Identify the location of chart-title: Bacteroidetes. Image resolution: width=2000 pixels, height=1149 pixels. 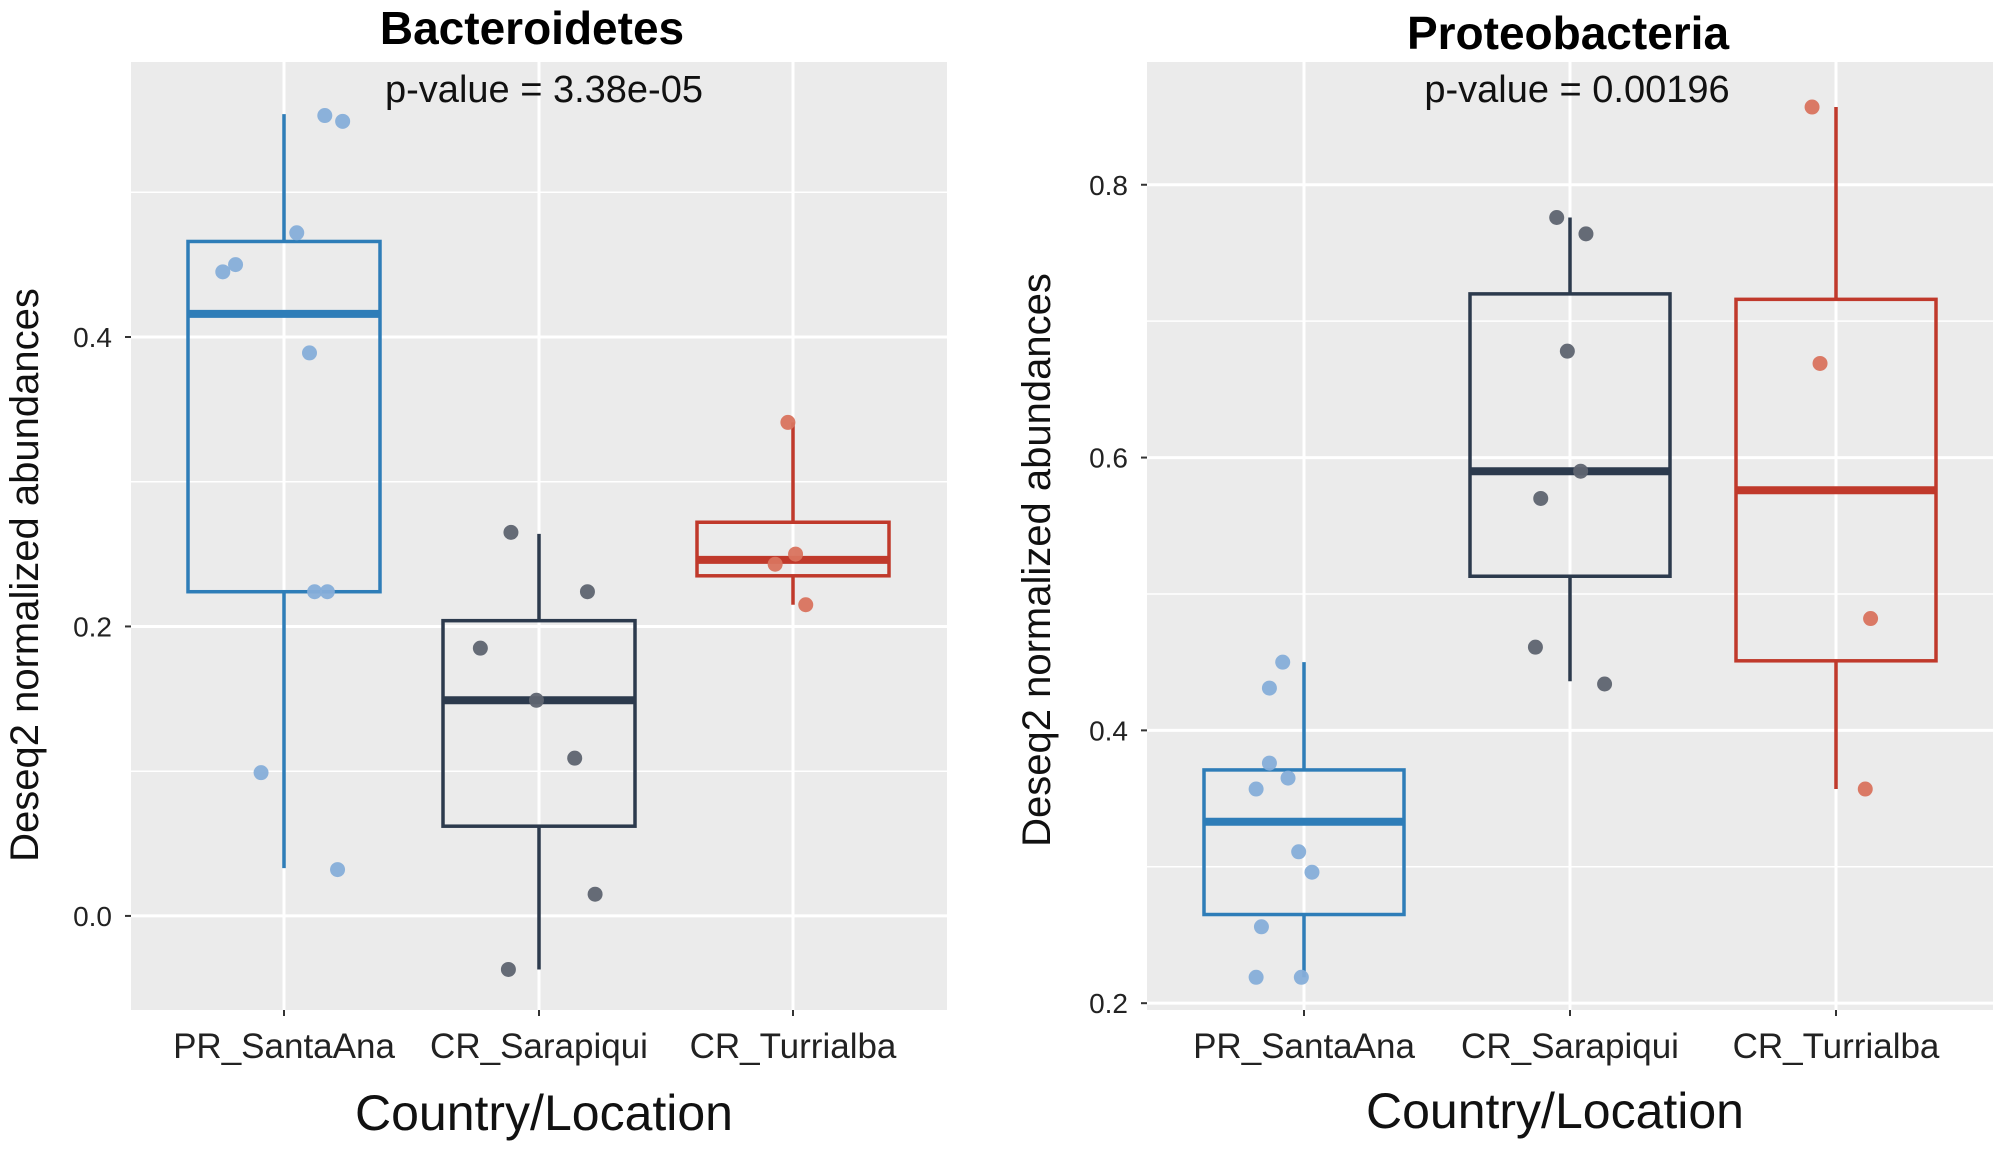
(532, 28).